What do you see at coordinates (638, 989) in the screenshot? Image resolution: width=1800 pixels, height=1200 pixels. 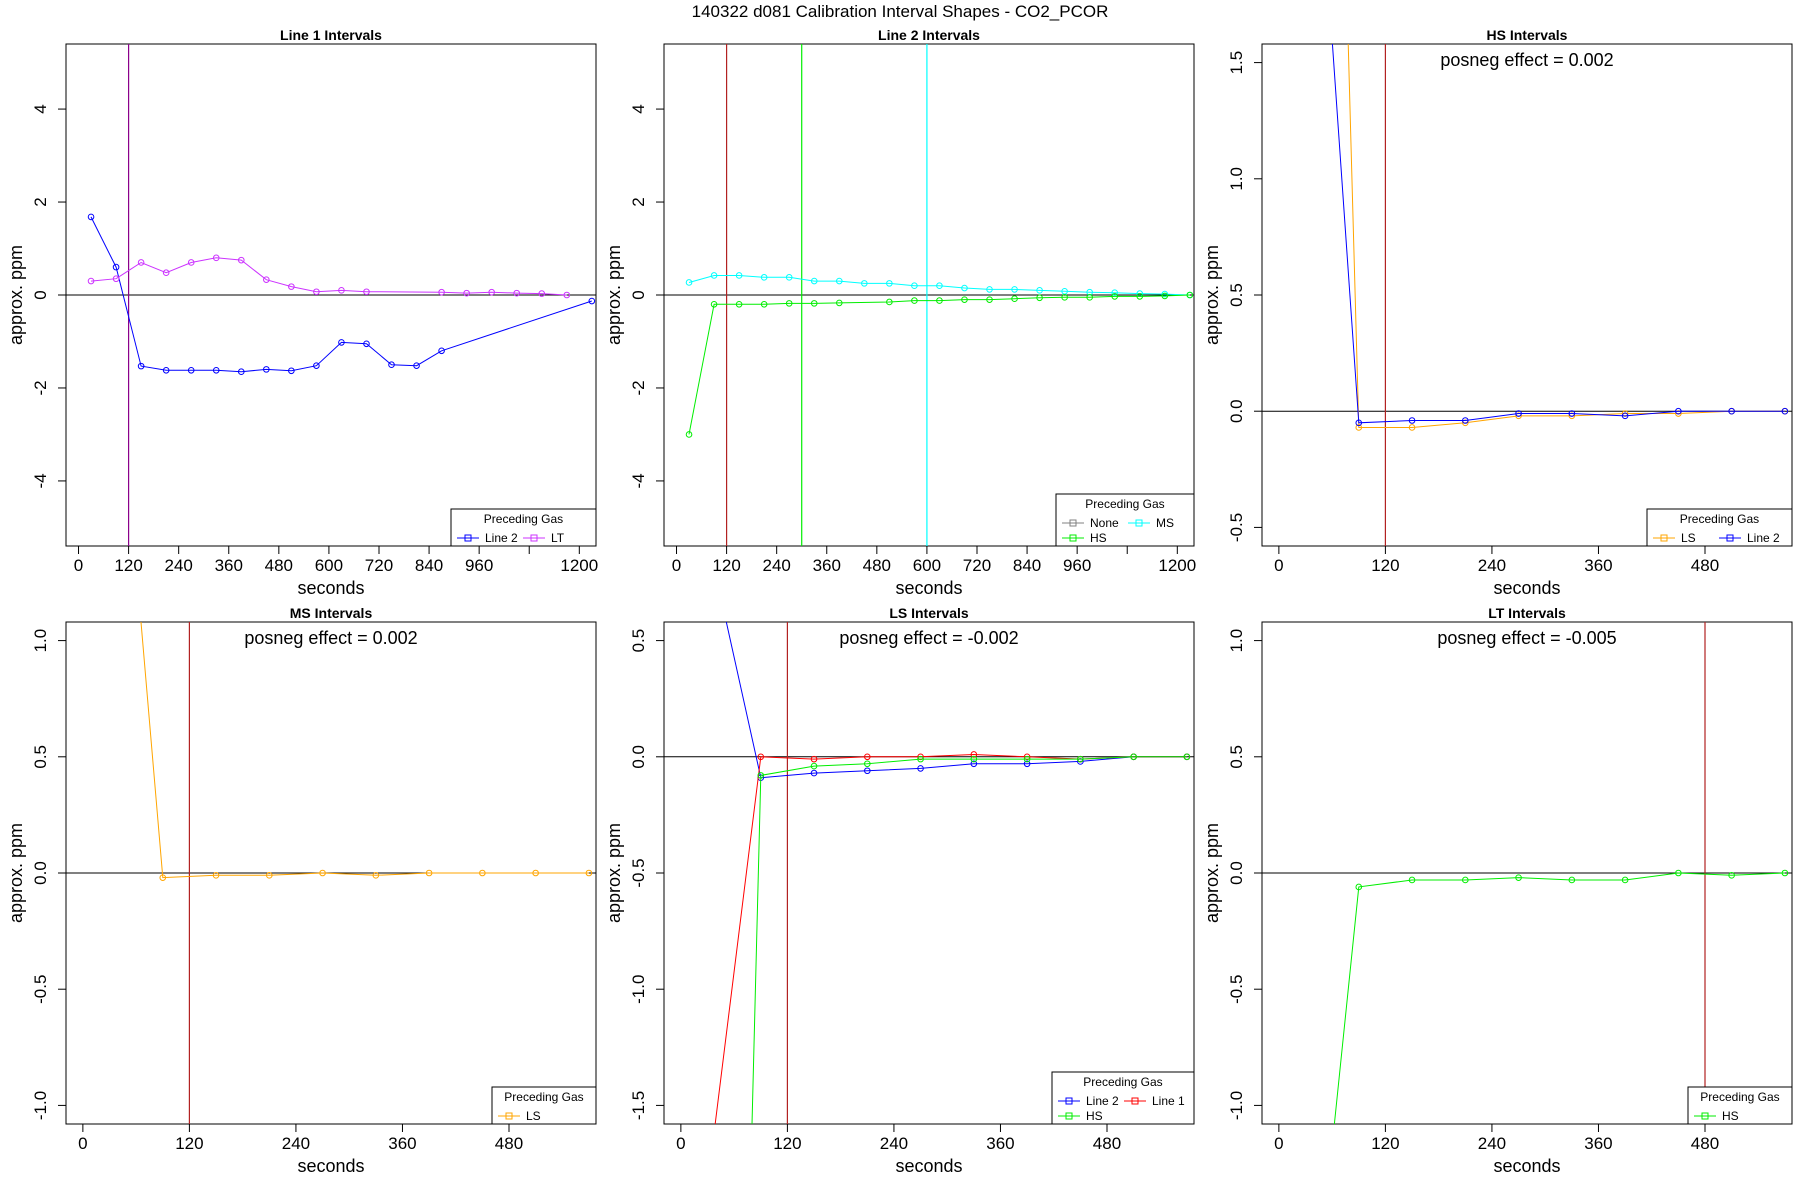 I see `y-tick-label: -1.0` at bounding box center [638, 989].